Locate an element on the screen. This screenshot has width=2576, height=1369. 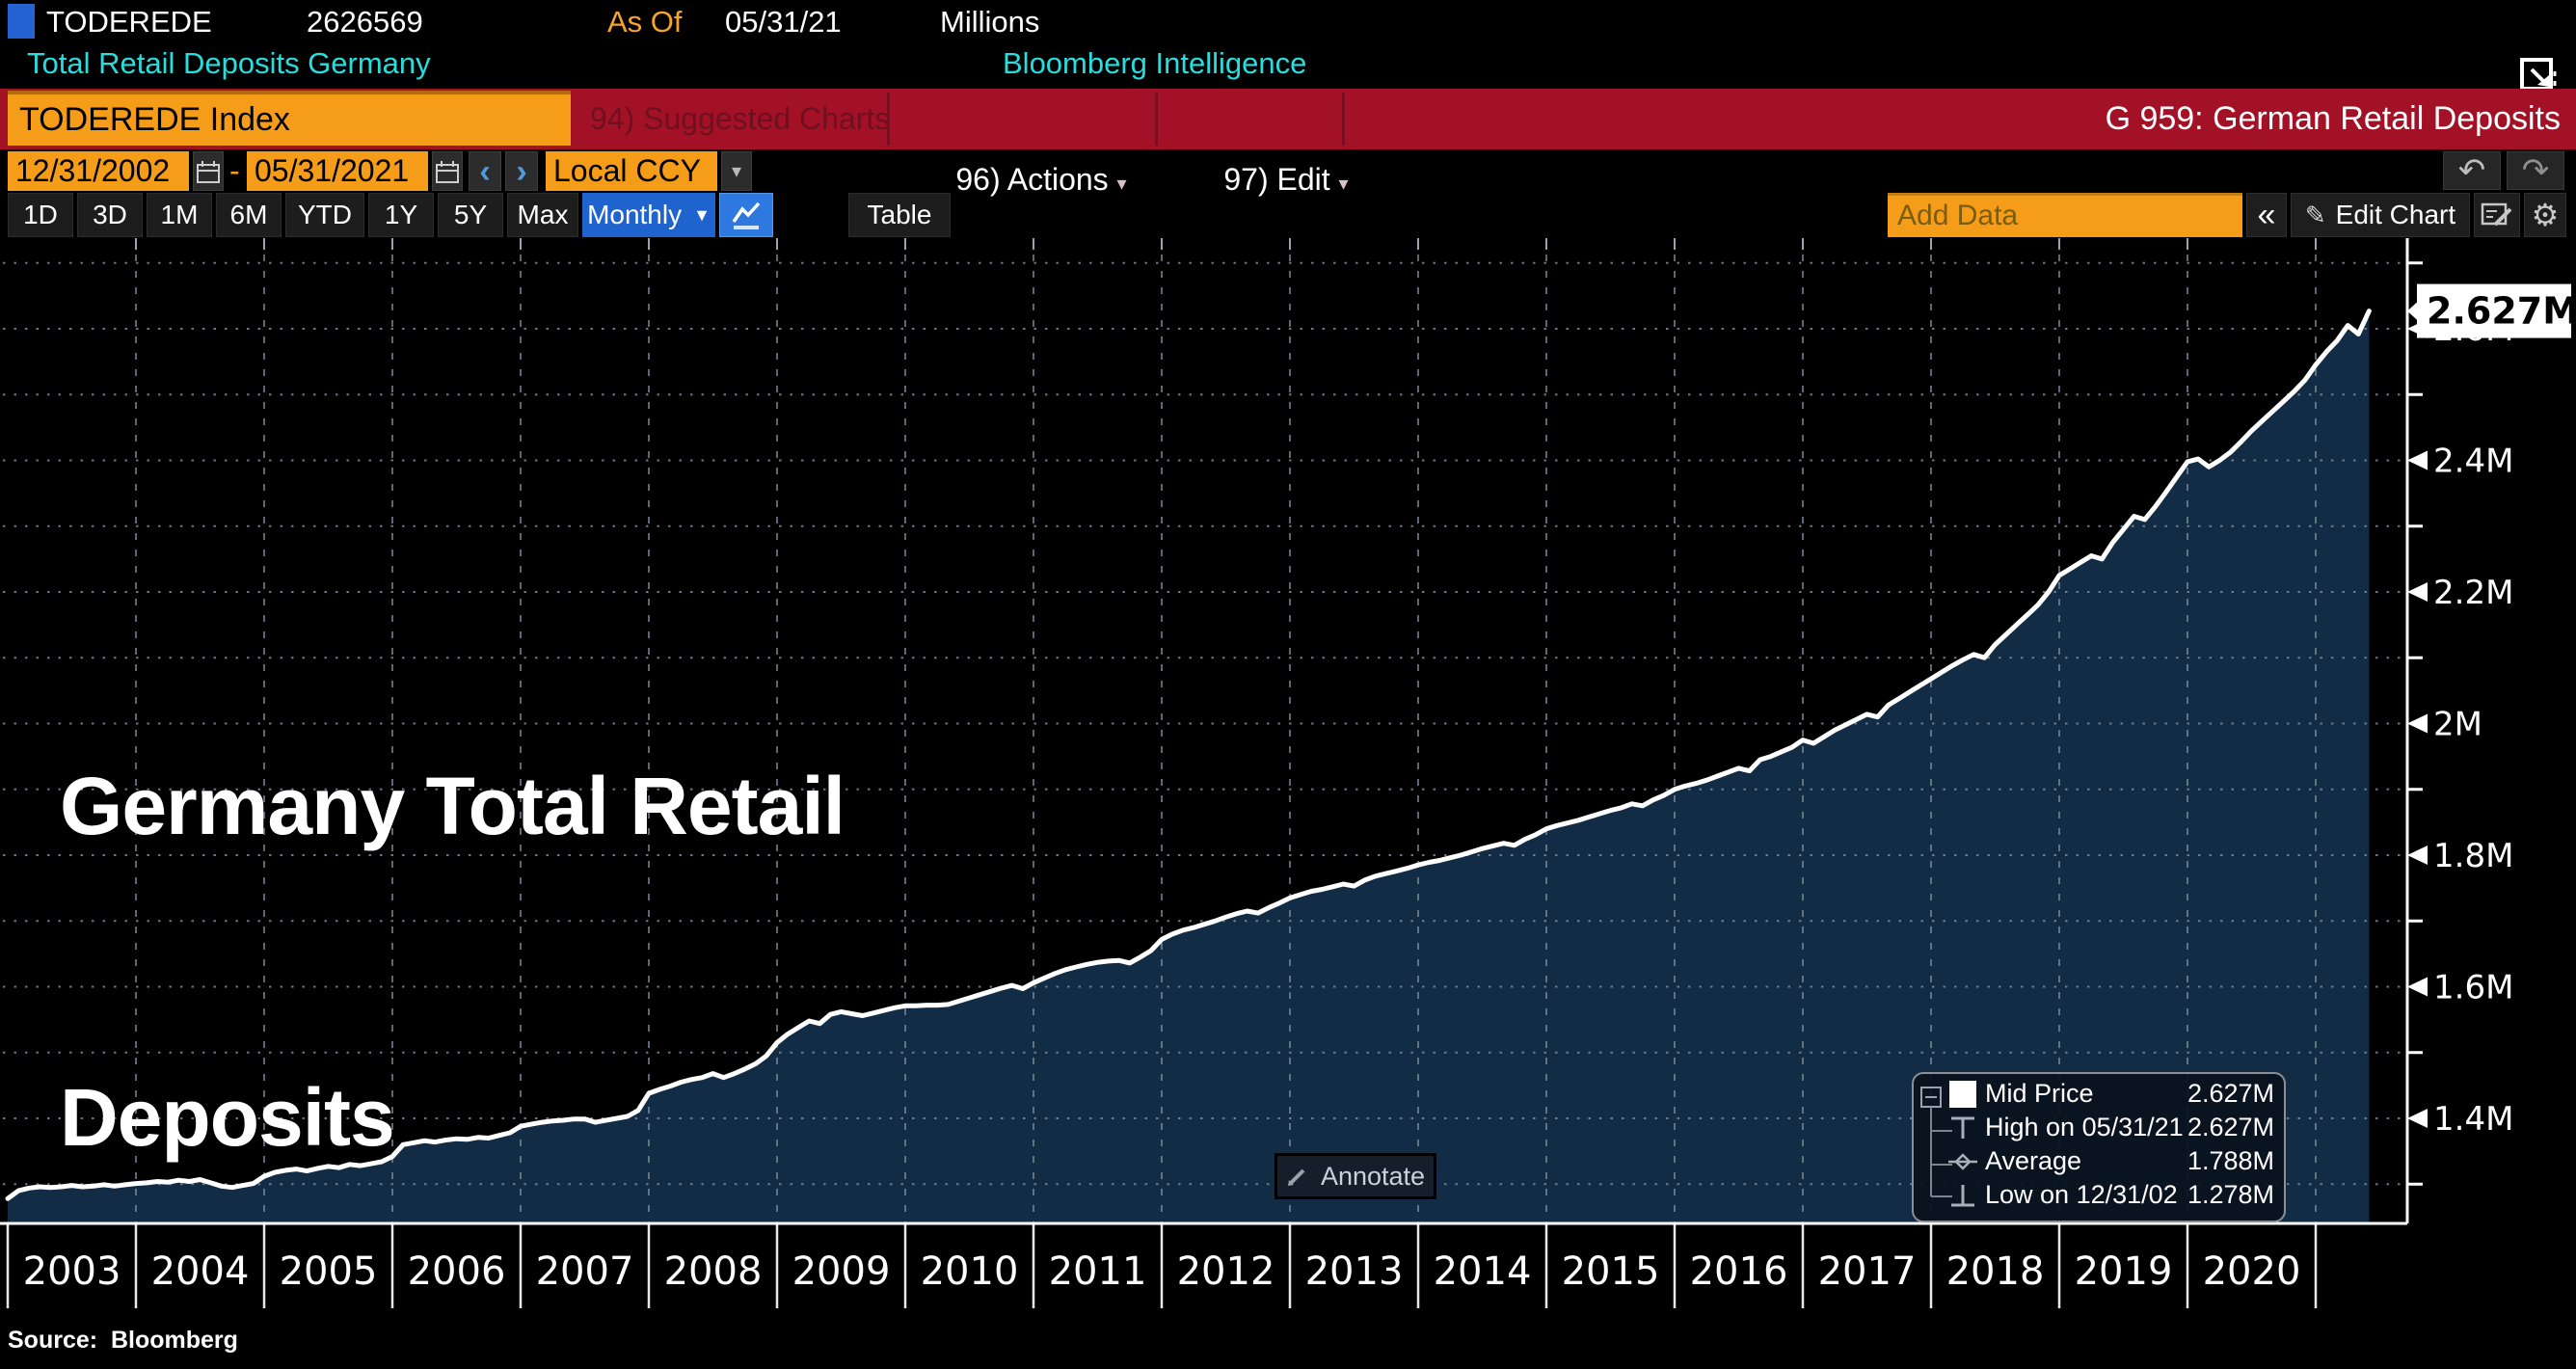
chart-function-title: G 959: German Retail Deposits is located at coordinates (2333, 119).